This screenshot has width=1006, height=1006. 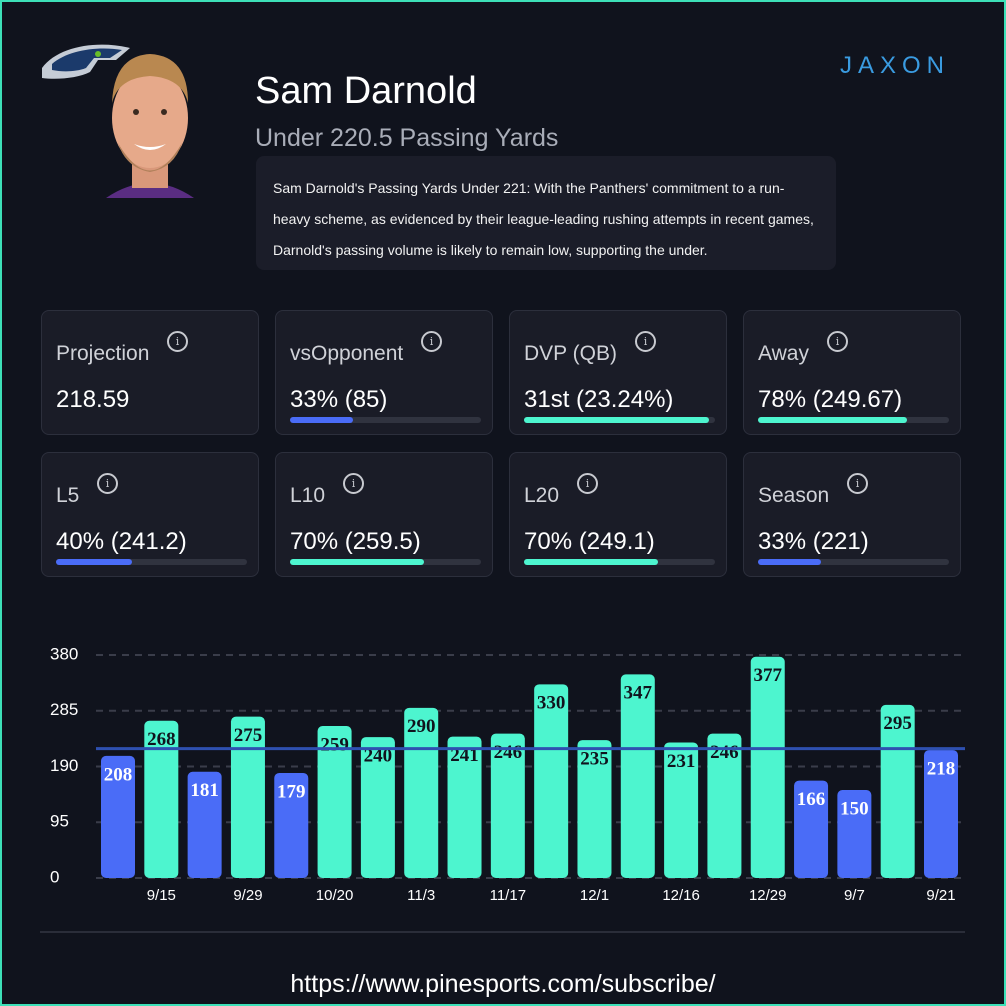 What do you see at coordinates (161, 895) in the screenshot?
I see `x-tick-label: 9/15` at bounding box center [161, 895].